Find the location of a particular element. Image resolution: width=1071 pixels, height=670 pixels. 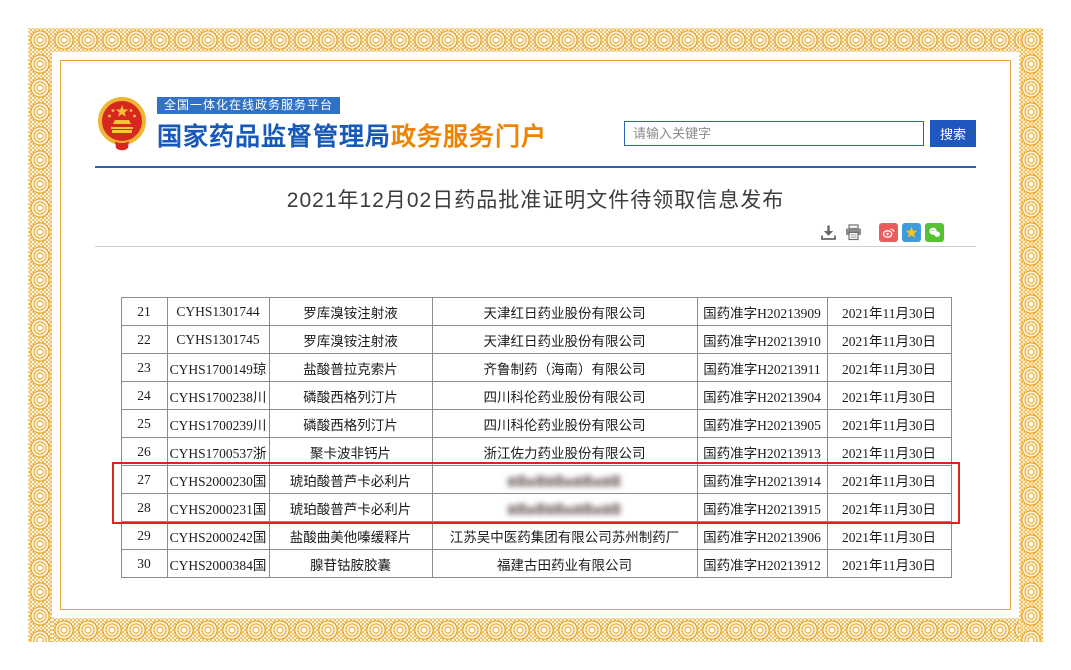

certificate-cell: 国药准字H20213905 is located at coordinates (762, 423).